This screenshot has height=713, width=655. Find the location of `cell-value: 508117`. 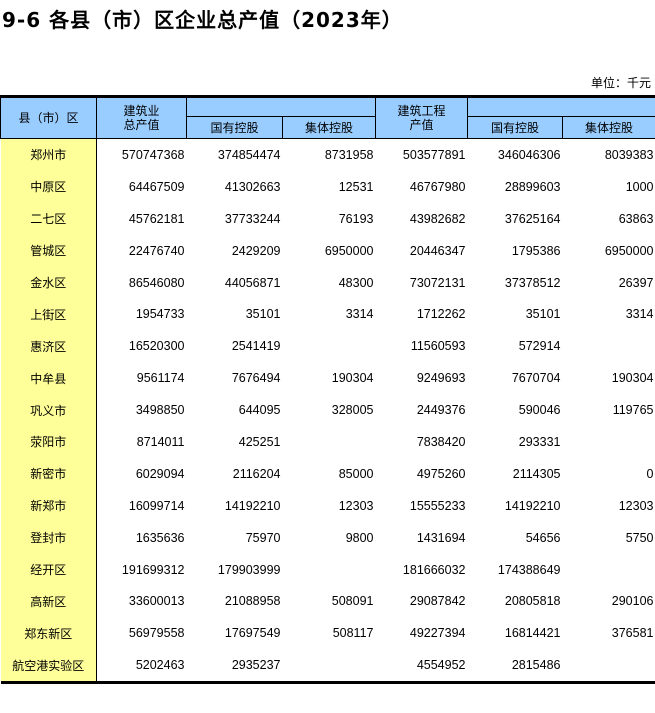

cell-value: 508117 is located at coordinates (353, 633).